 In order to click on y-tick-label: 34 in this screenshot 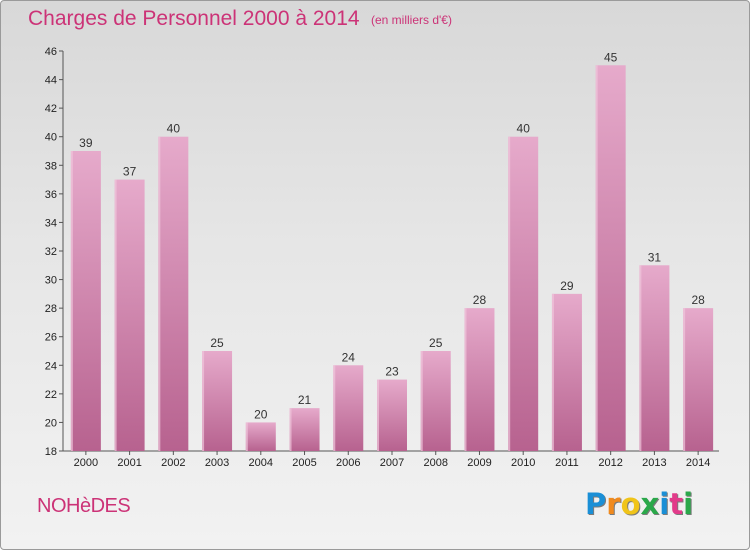, I will do `click(51, 223)`.